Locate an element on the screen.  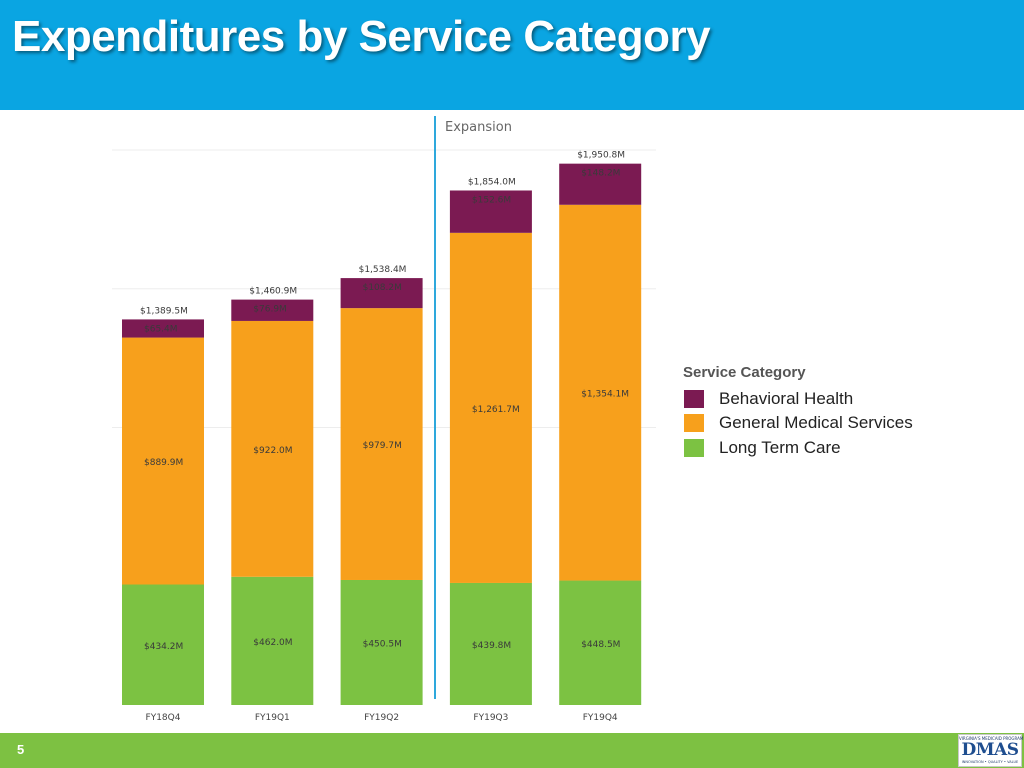
bar-long-term-care-fy19q3 is located at coordinates (490, 643).